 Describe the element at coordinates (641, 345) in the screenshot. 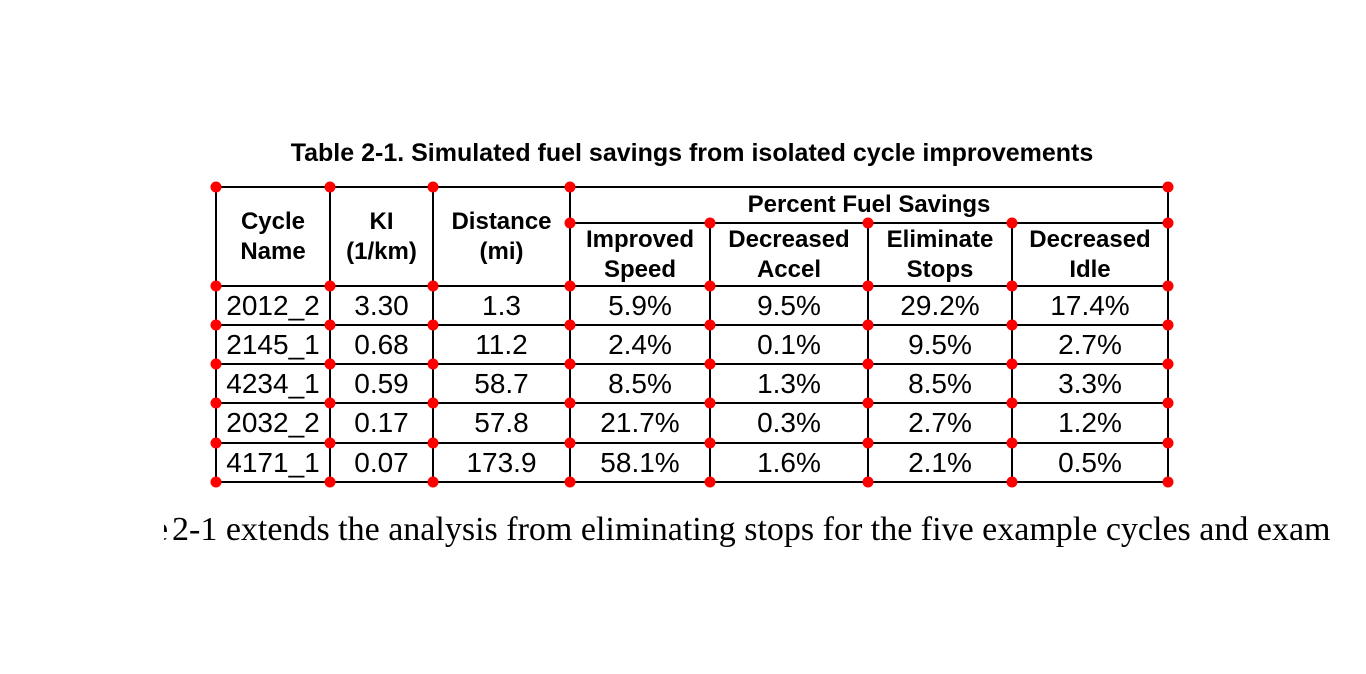

I see `cell-improved-speed: 2.4%` at that location.